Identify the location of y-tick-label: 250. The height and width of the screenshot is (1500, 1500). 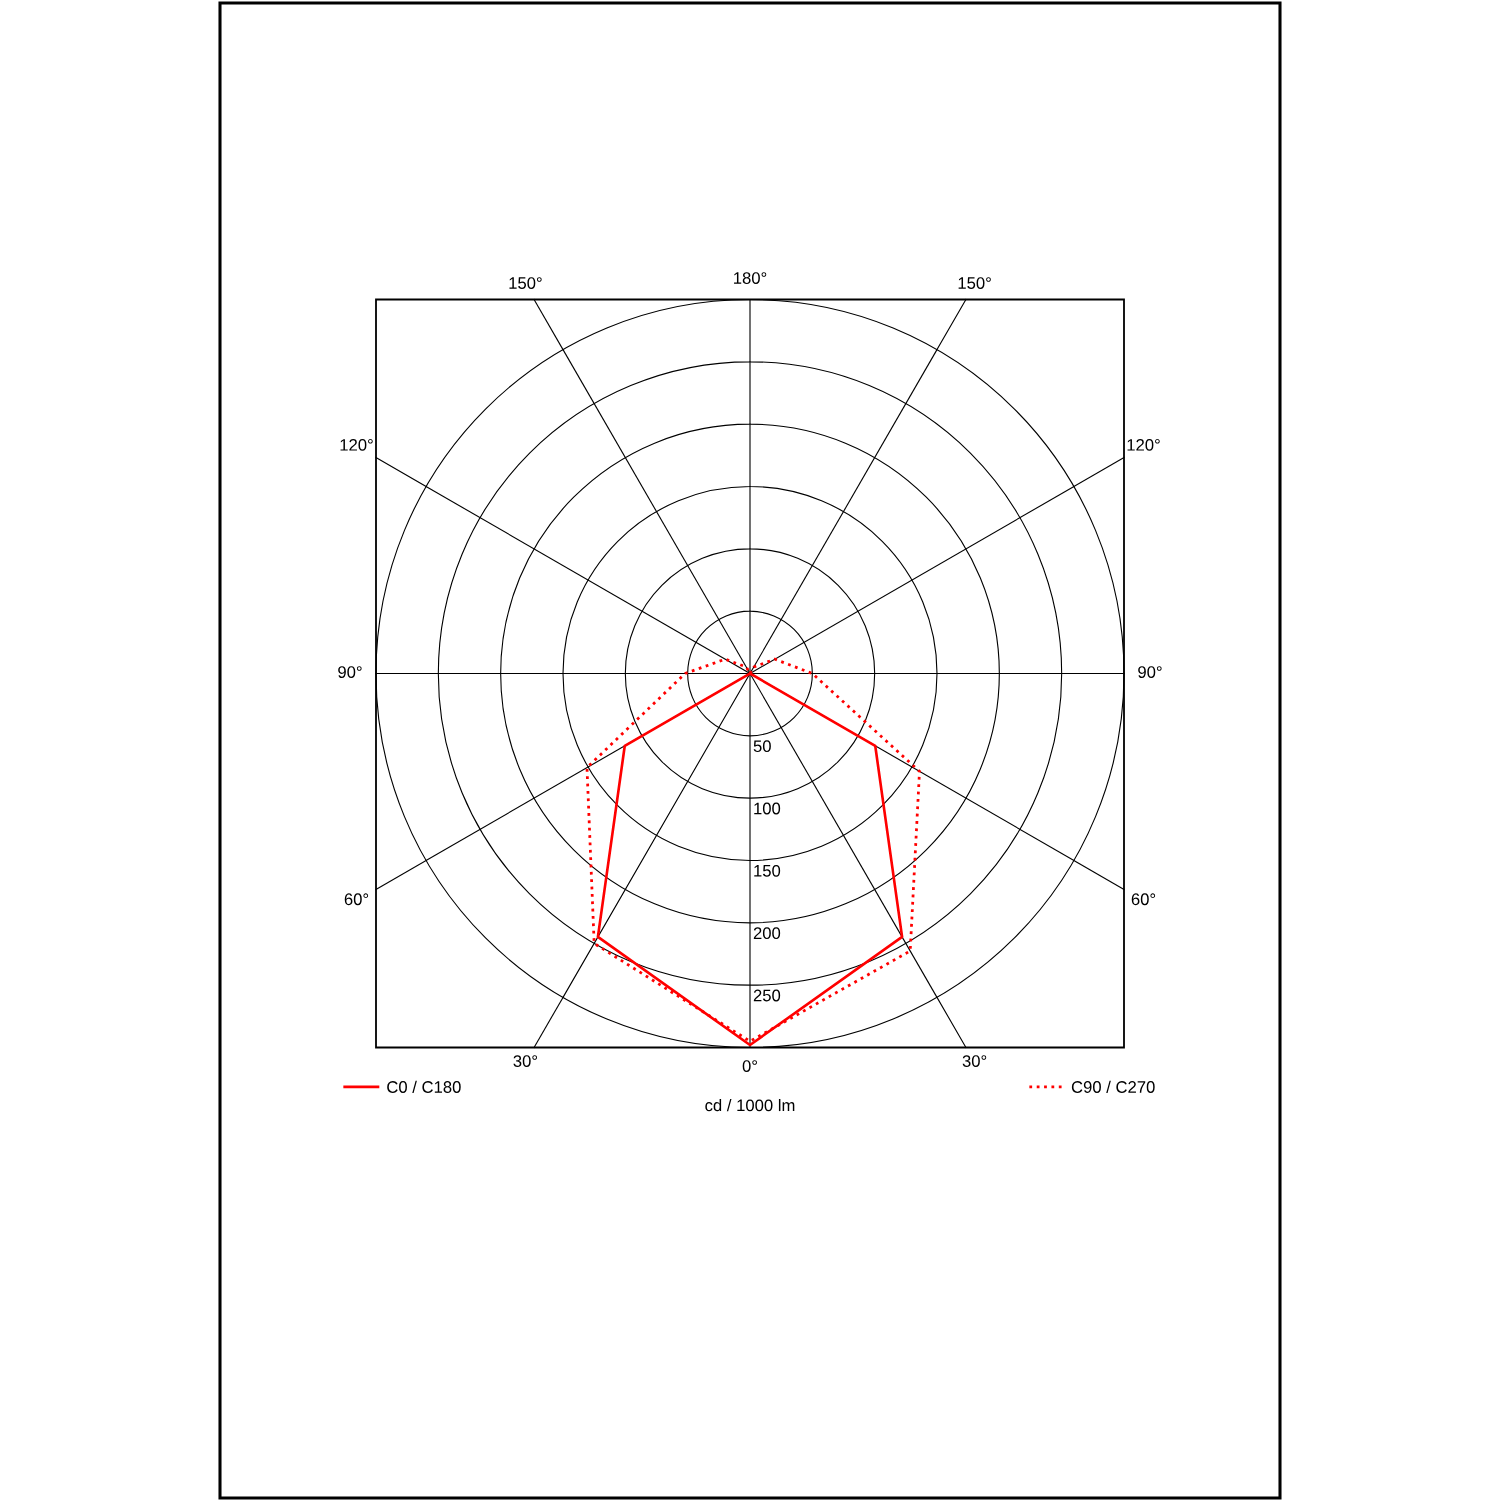
(767, 995).